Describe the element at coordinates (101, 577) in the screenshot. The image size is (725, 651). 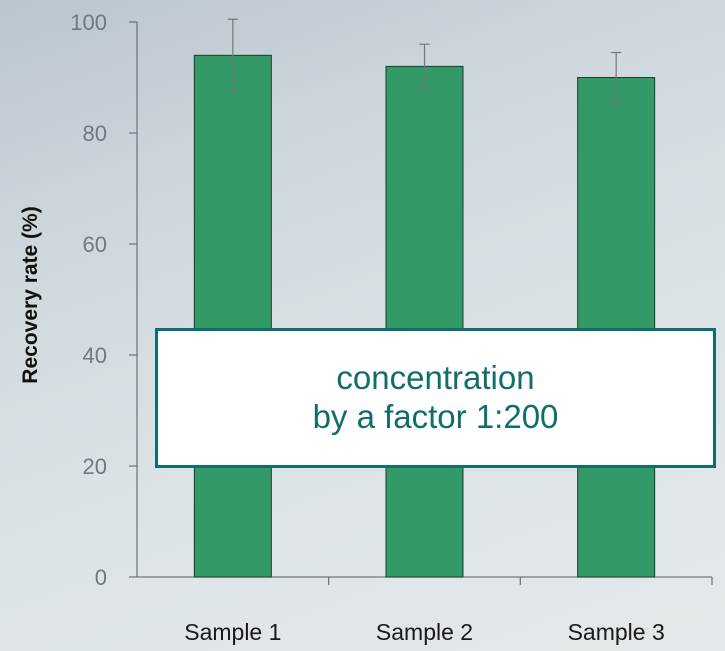
I see `y-tick-label: 0` at that location.